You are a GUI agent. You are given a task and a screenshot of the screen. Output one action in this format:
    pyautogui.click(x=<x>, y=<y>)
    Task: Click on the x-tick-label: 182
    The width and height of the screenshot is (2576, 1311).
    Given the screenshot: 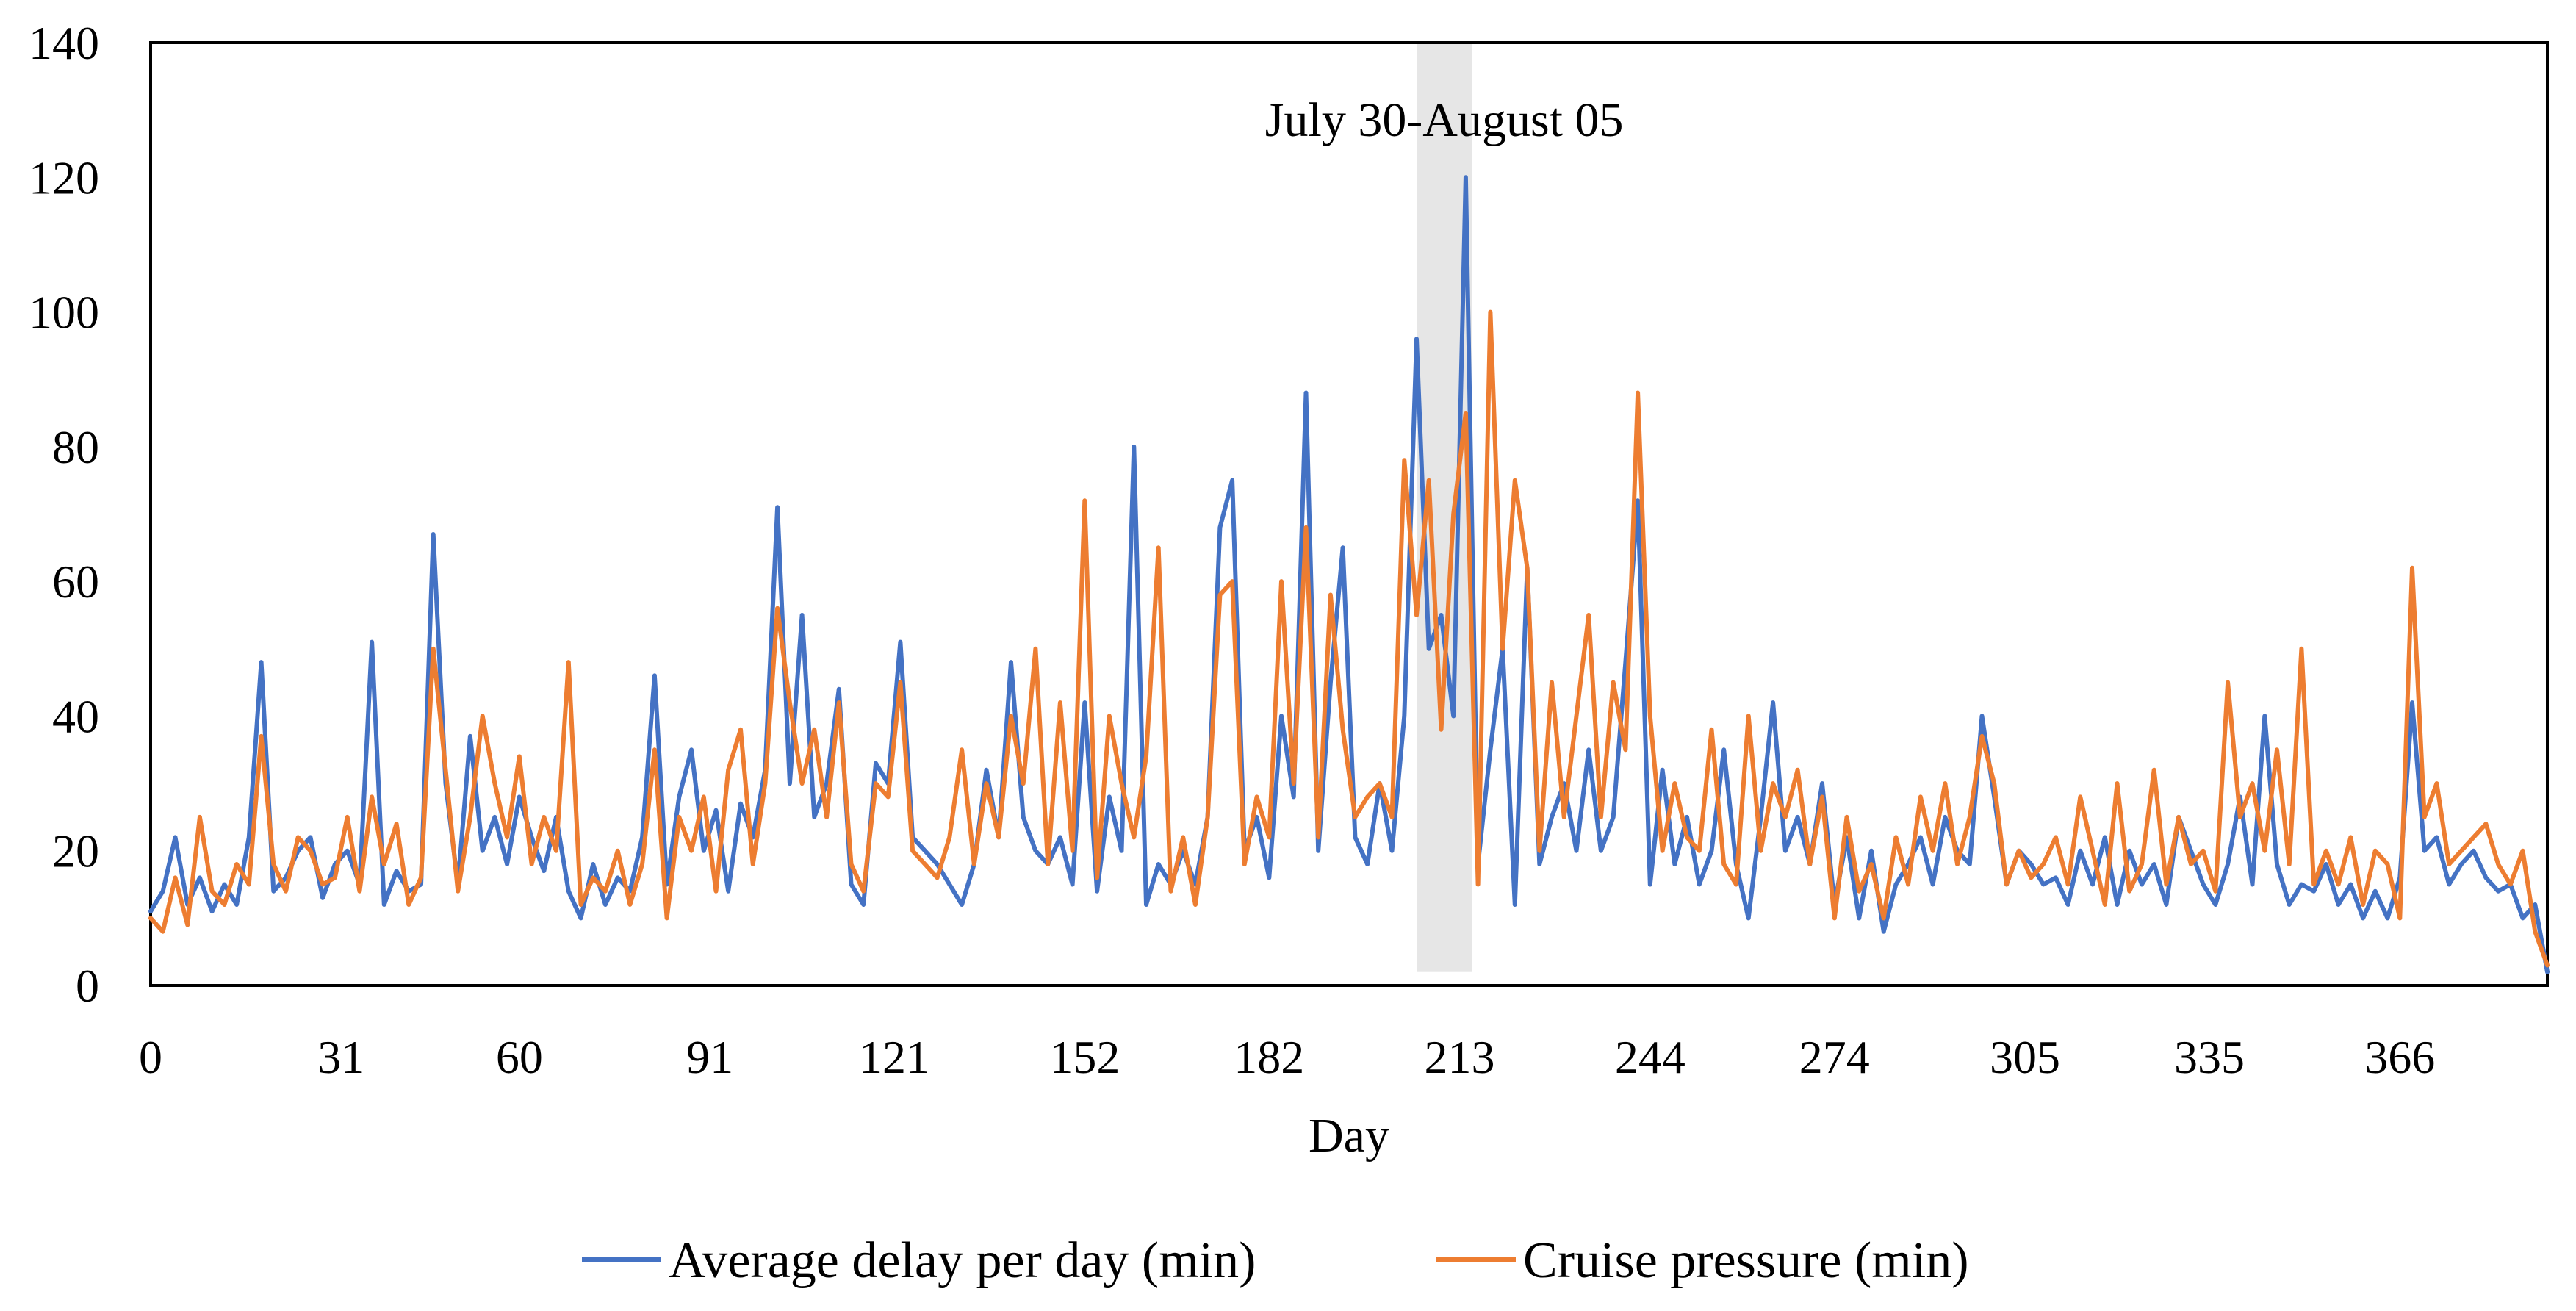 What is the action you would take?
    pyautogui.click(x=1269, y=1057)
    